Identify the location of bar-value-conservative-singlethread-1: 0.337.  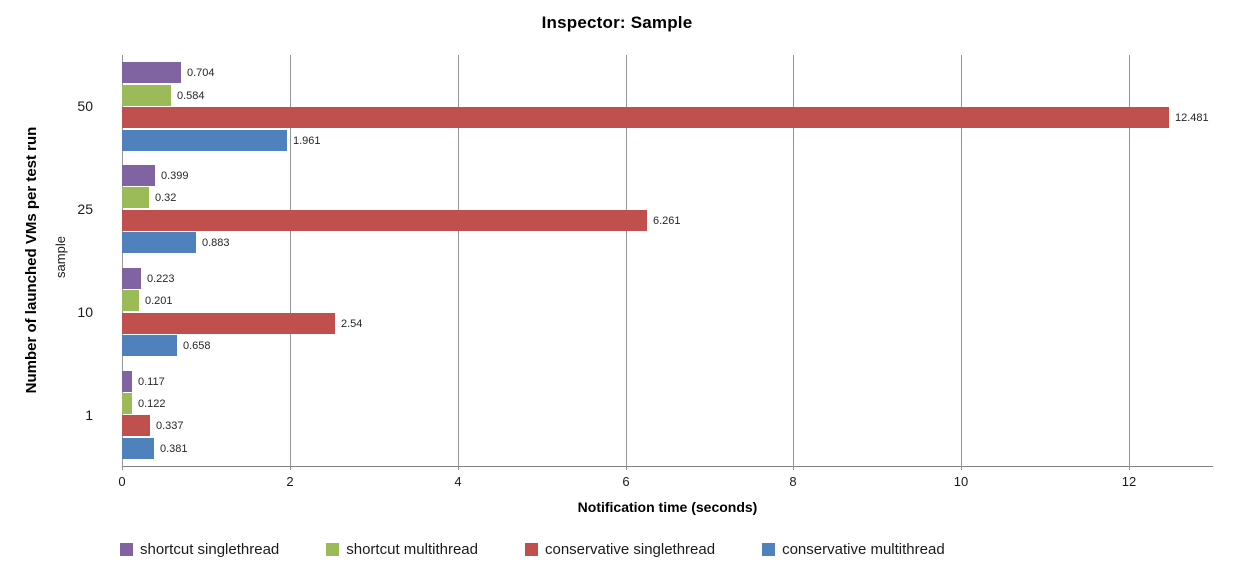
(170, 426).